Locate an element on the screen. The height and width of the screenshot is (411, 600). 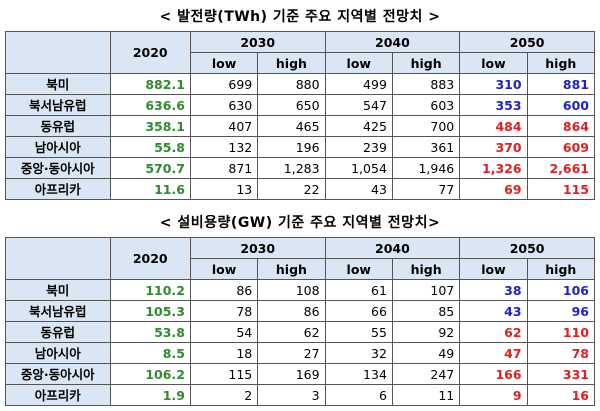
value-2020: 882.1 is located at coordinates (150, 84).